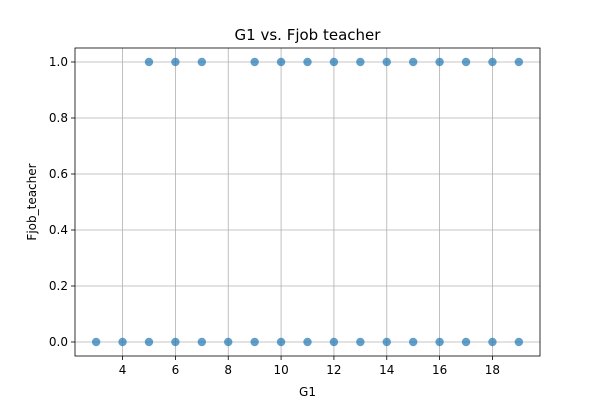 The height and width of the screenshot is (400, 600). Describe the element at coordinates (58, 286) in the screenshot. I see `y-tick-label: 0.2` at that location.